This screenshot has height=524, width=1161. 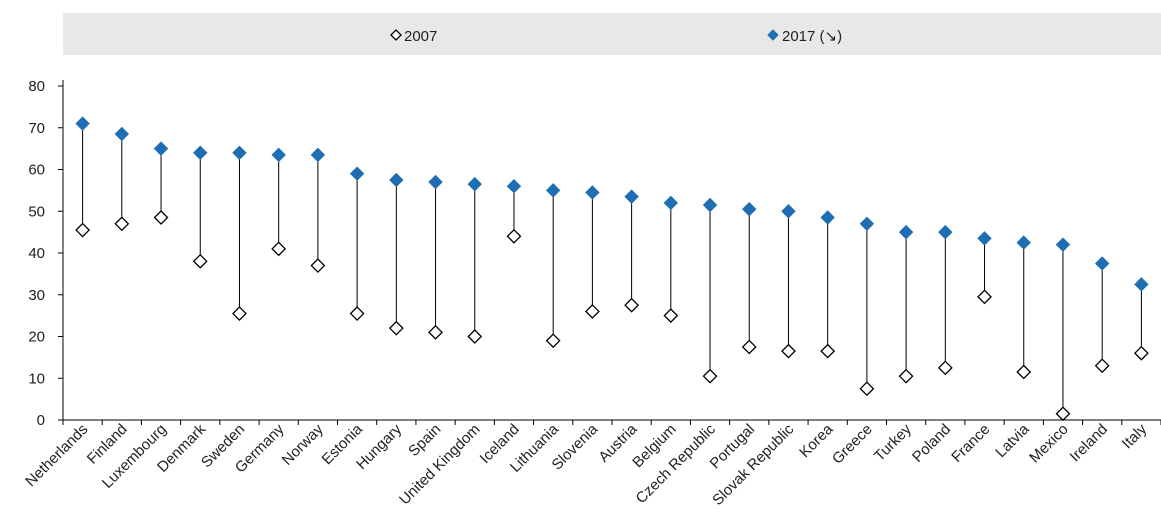 I want to click on x-tick-label: Mexico, so click(x=1049, y=444).